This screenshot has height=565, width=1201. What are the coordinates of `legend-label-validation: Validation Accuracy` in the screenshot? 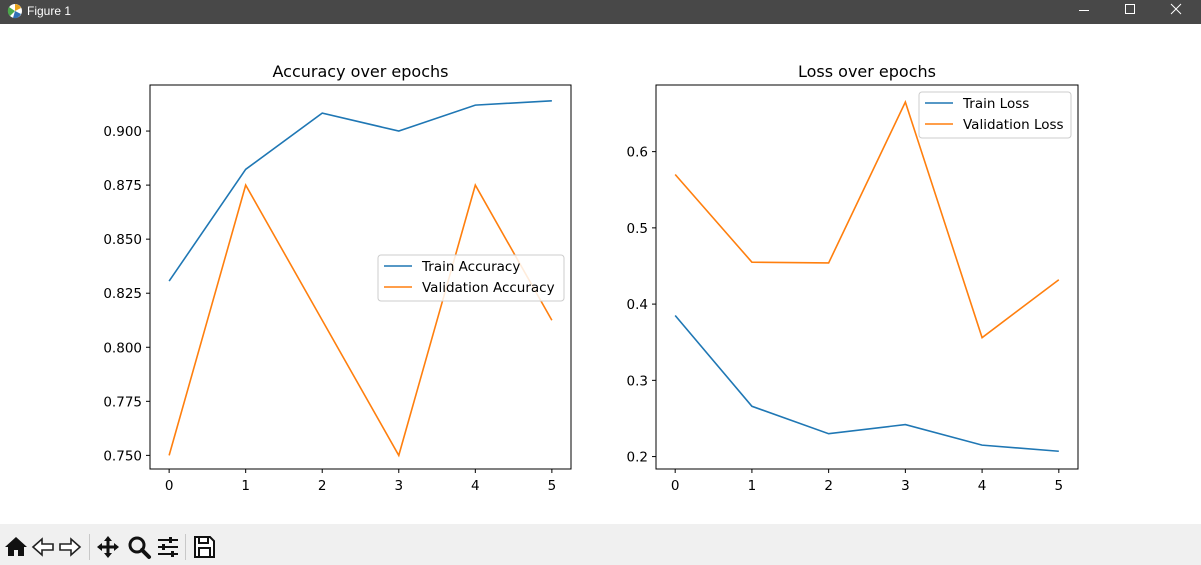 It's located at (488, 288).